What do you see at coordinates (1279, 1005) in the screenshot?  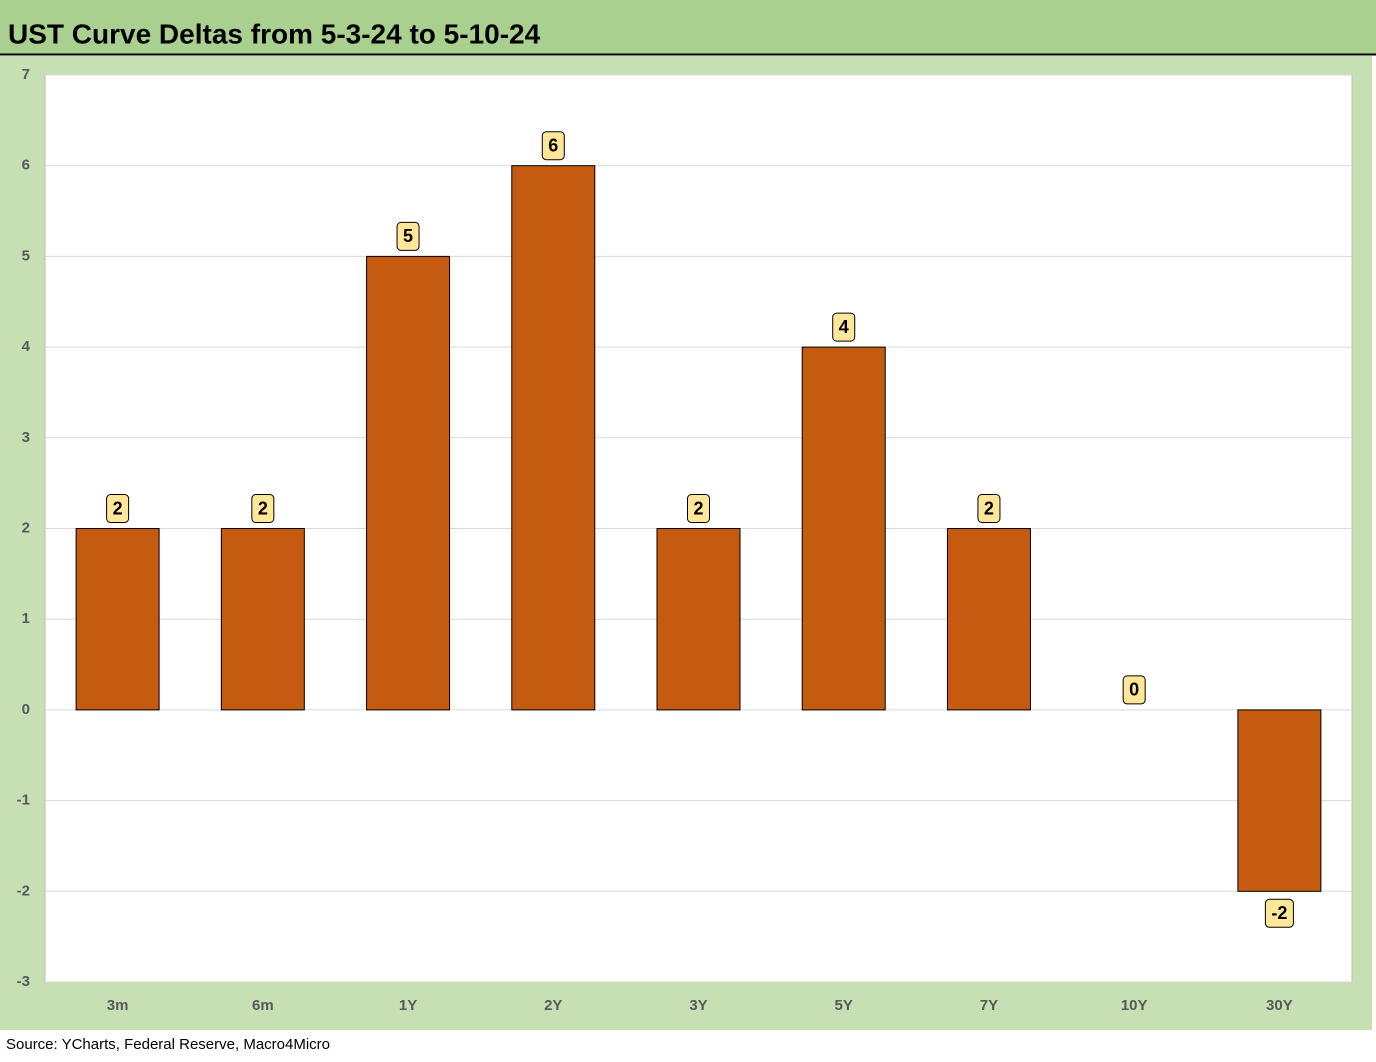 I see `x-tick-label: 30Y` at bounding box center [1279, 1005].